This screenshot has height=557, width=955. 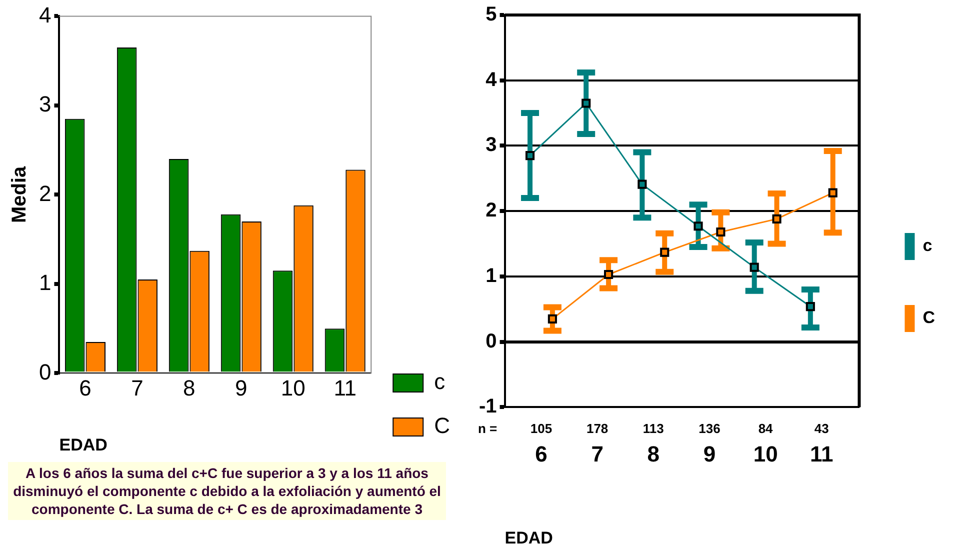 What do you see at coordinates (766, 428) in the screenshot?
I see `text: 84` at bounding box center [766, 428].